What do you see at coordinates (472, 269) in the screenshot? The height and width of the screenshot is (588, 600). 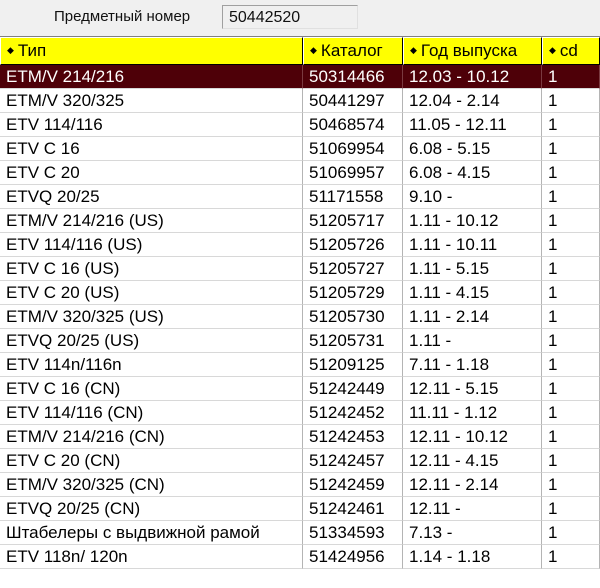 I see `cell-years: 1.11 - 5.15` at bounding box center [472, 269].